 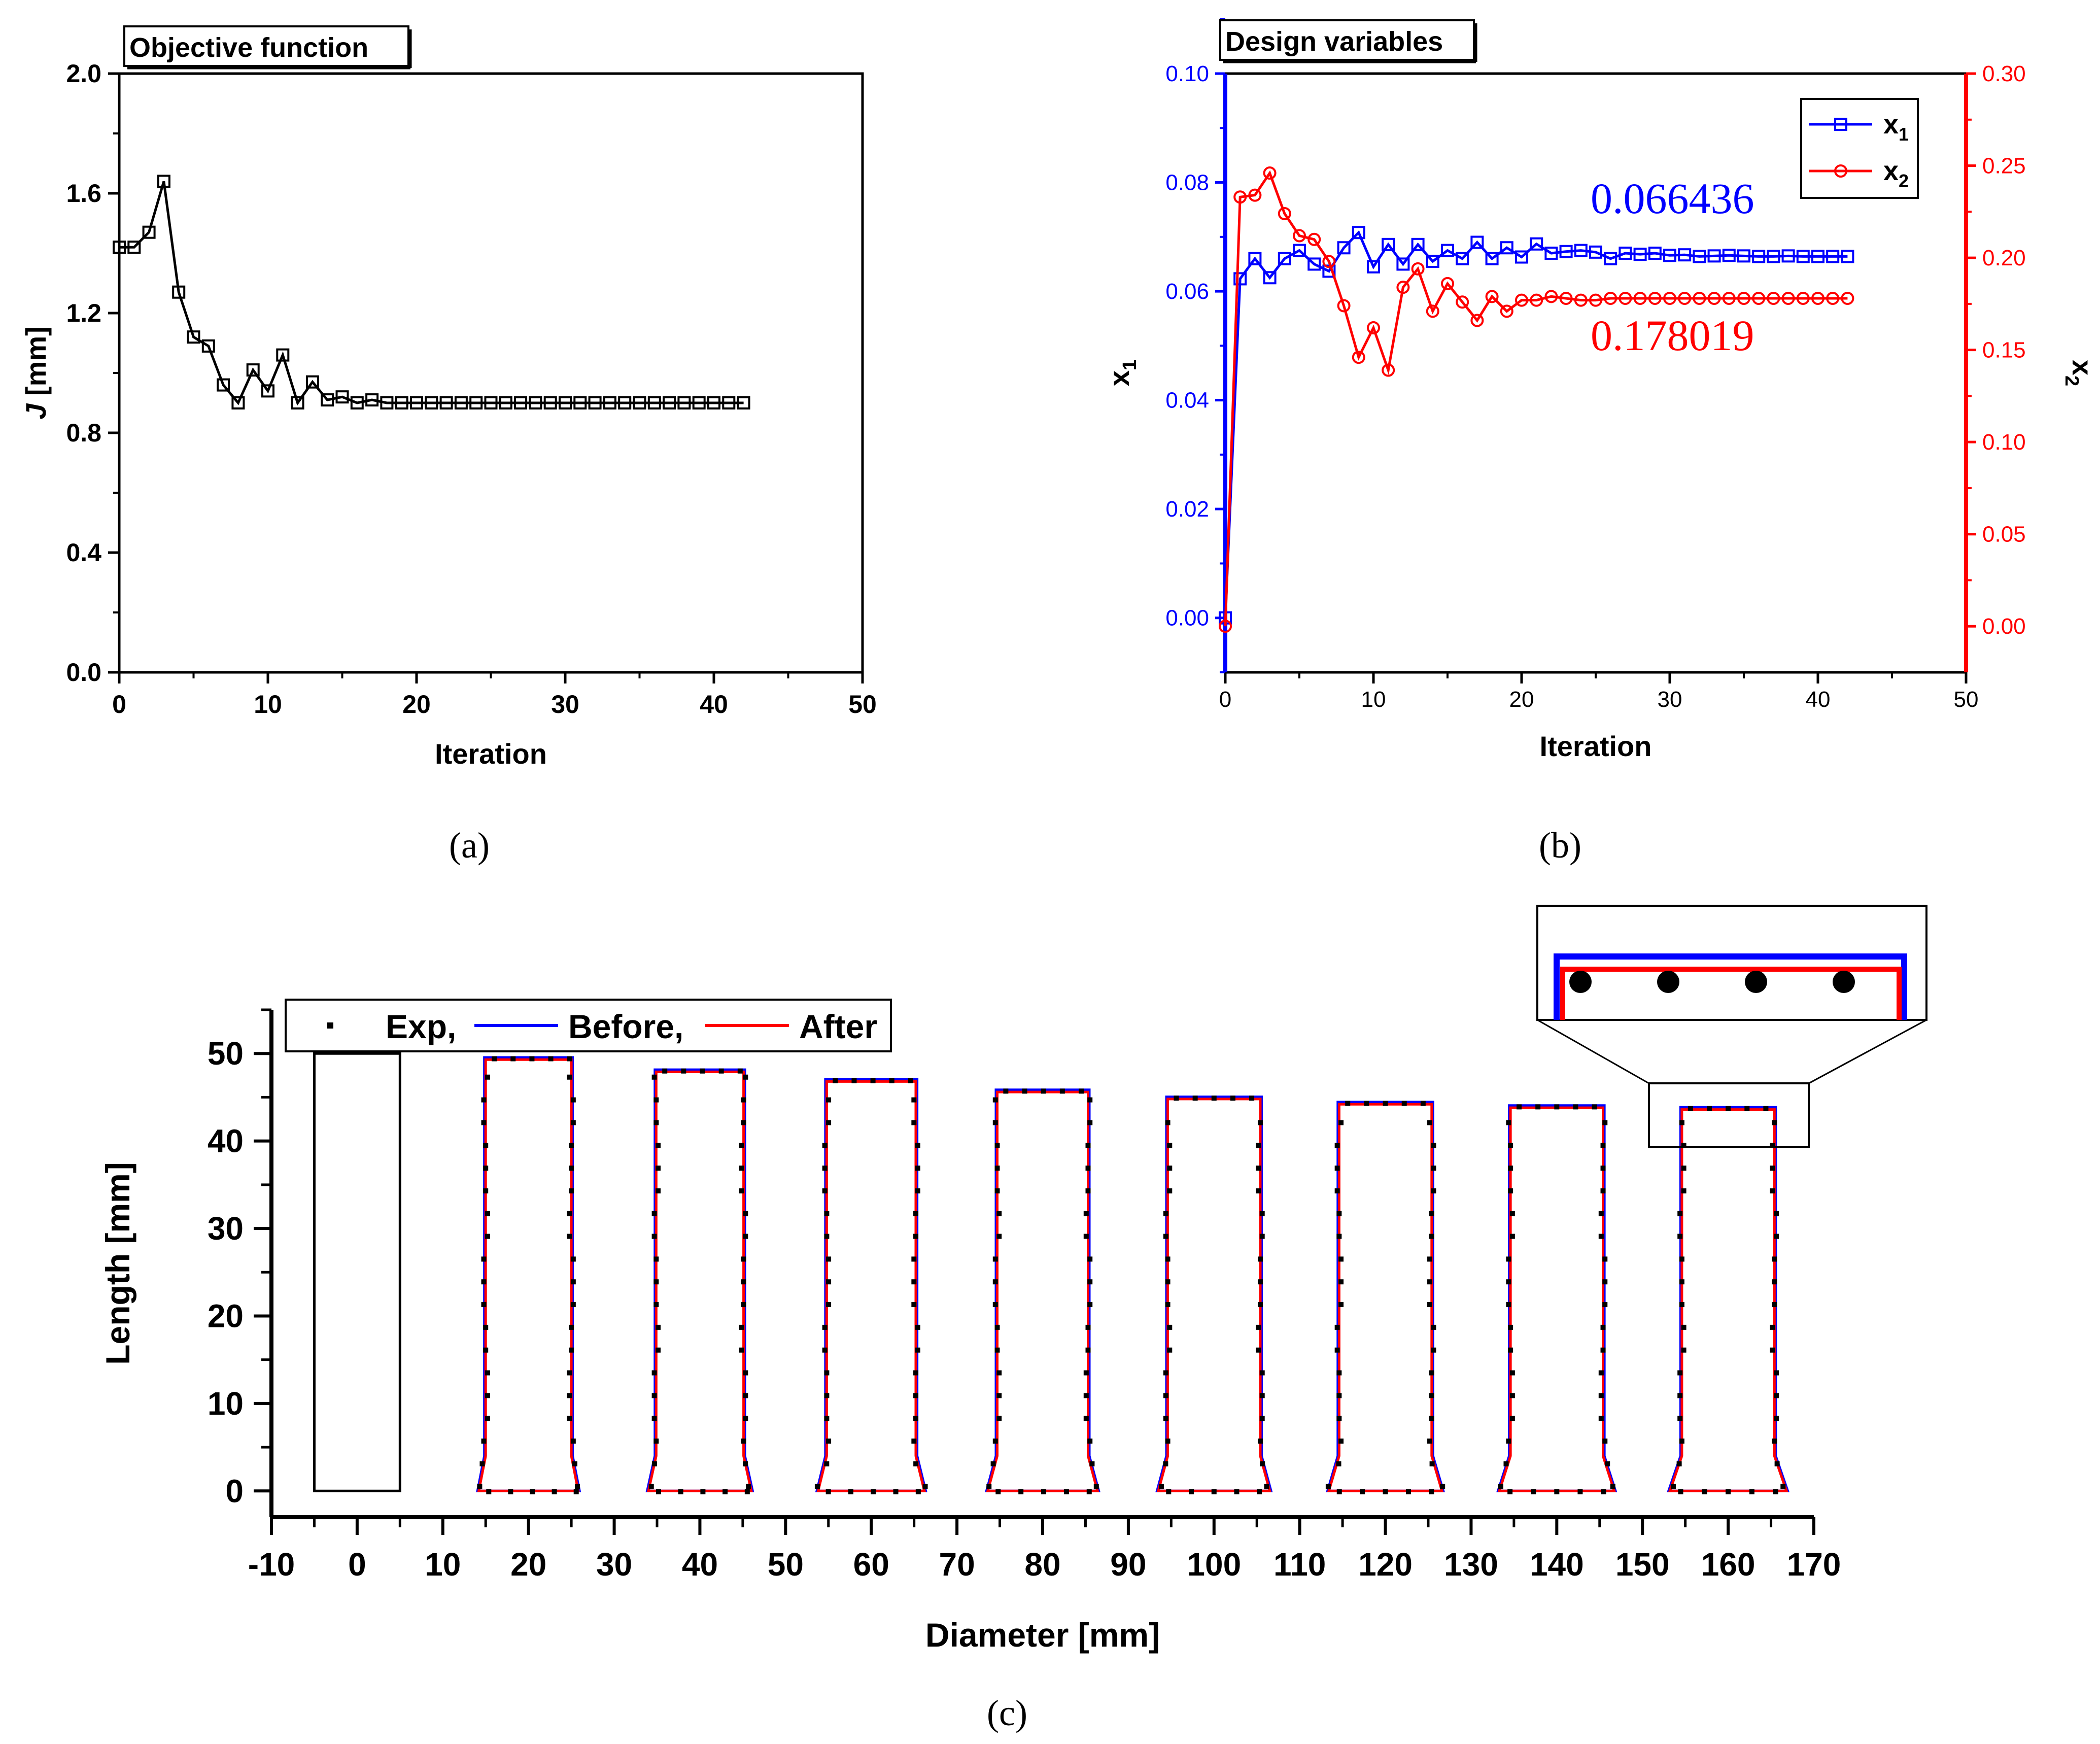 I want to click on x-tick-label: 40, so click(x=714, y=704).